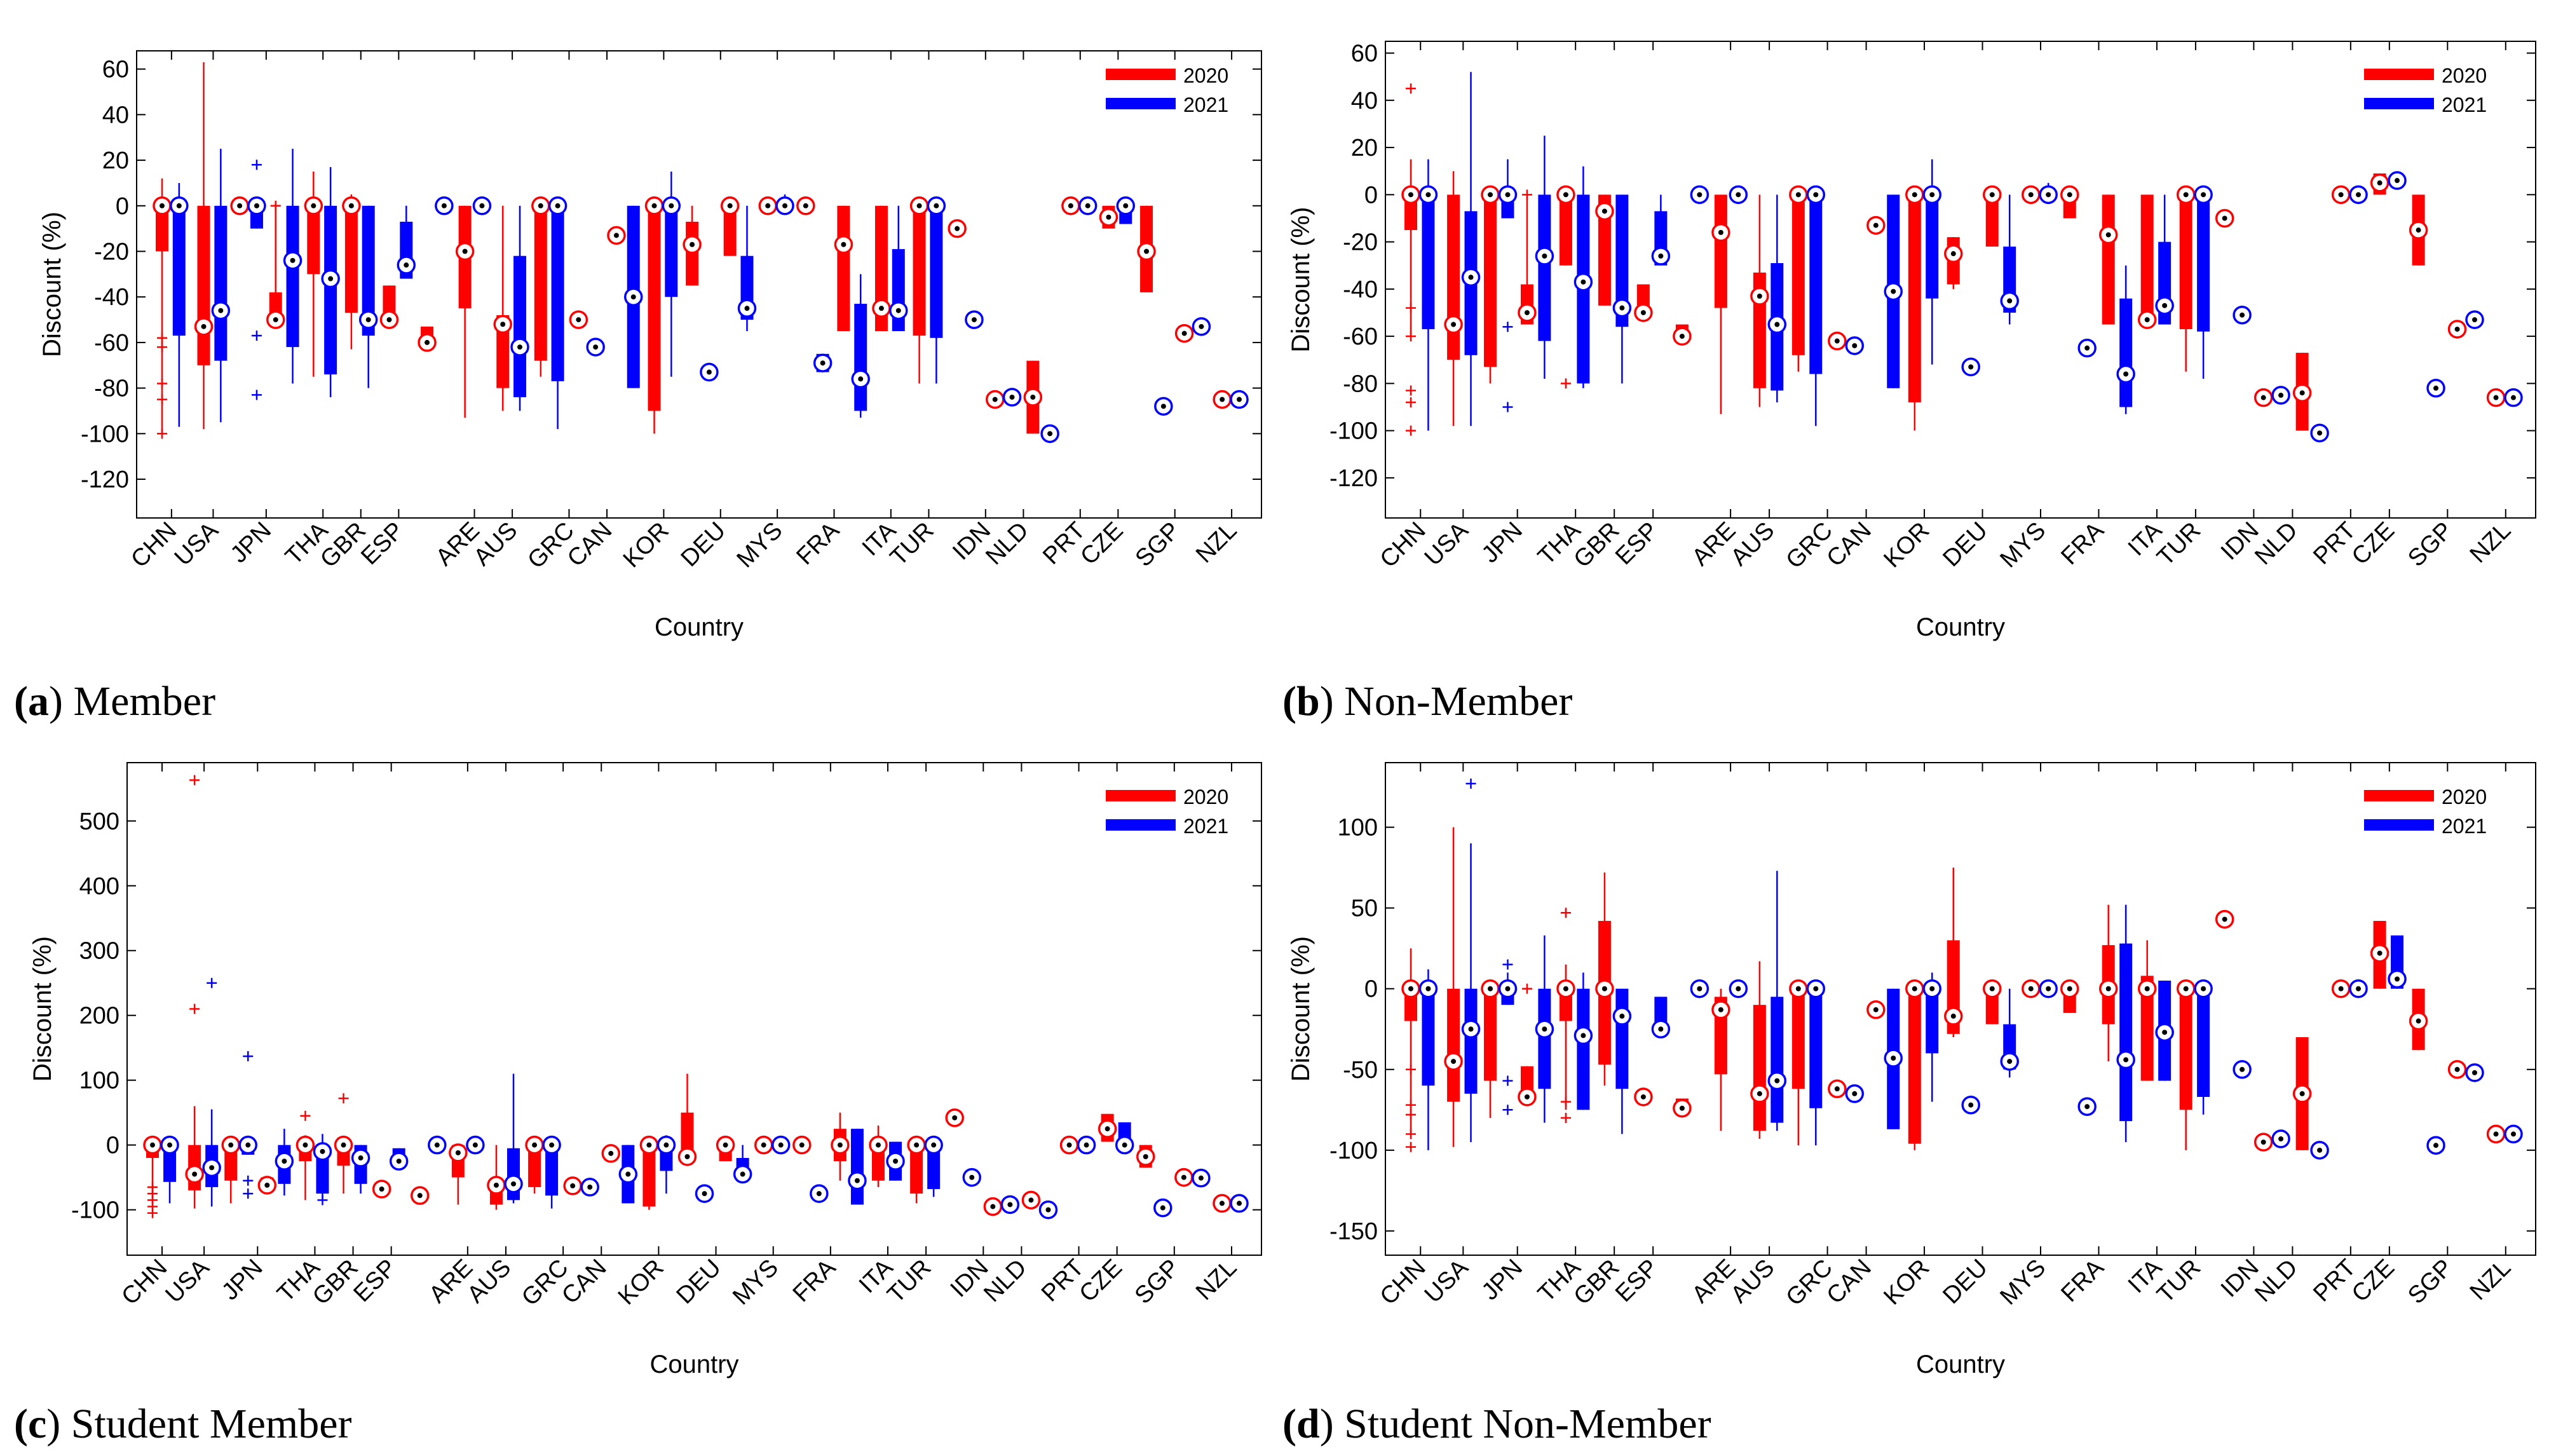 The width and height of the screenshot is (2549, 1456). I want to click on x-tick-label: JPN, so click(251, 542).